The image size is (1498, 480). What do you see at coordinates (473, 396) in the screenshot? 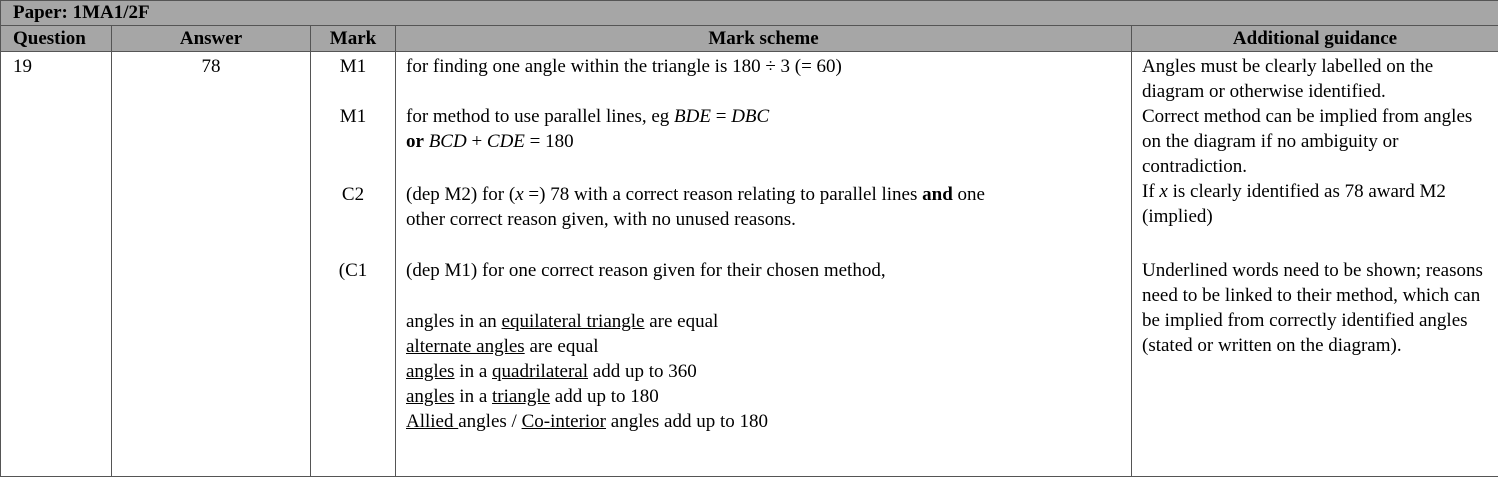
I see `reason-4-mid: in a` at bounding box center [473, 396].